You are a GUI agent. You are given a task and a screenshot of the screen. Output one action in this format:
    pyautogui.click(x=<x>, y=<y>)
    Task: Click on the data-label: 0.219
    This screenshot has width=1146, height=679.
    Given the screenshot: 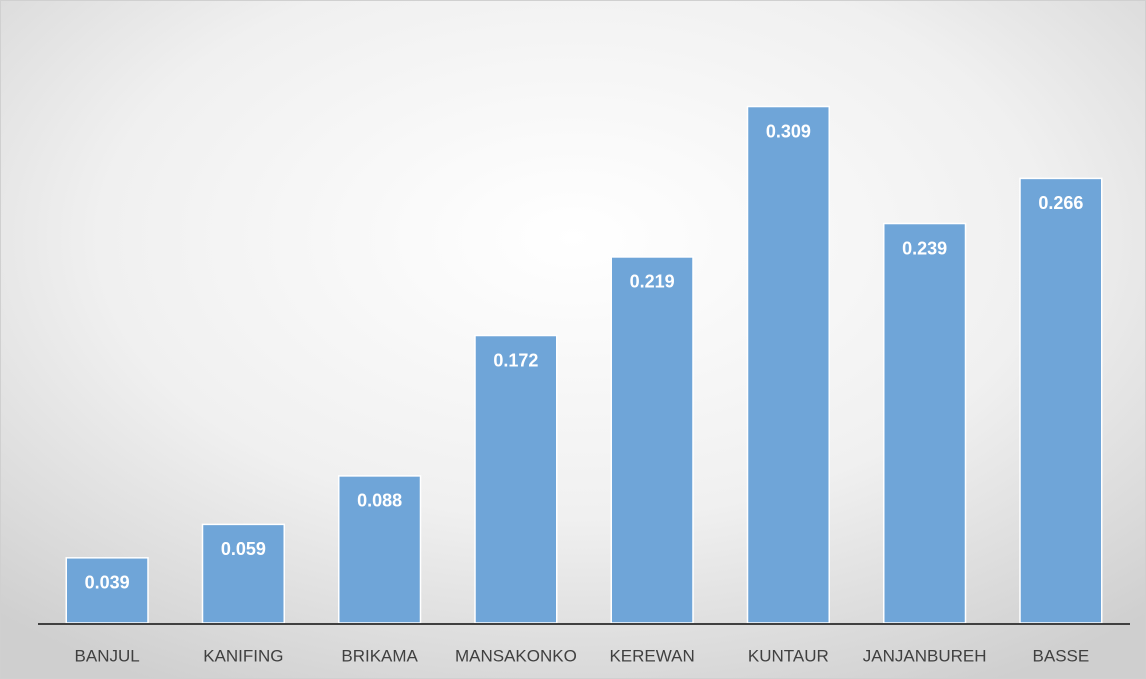 What is the action you would take?
    pyautogui.click(x=652, y=282)
    